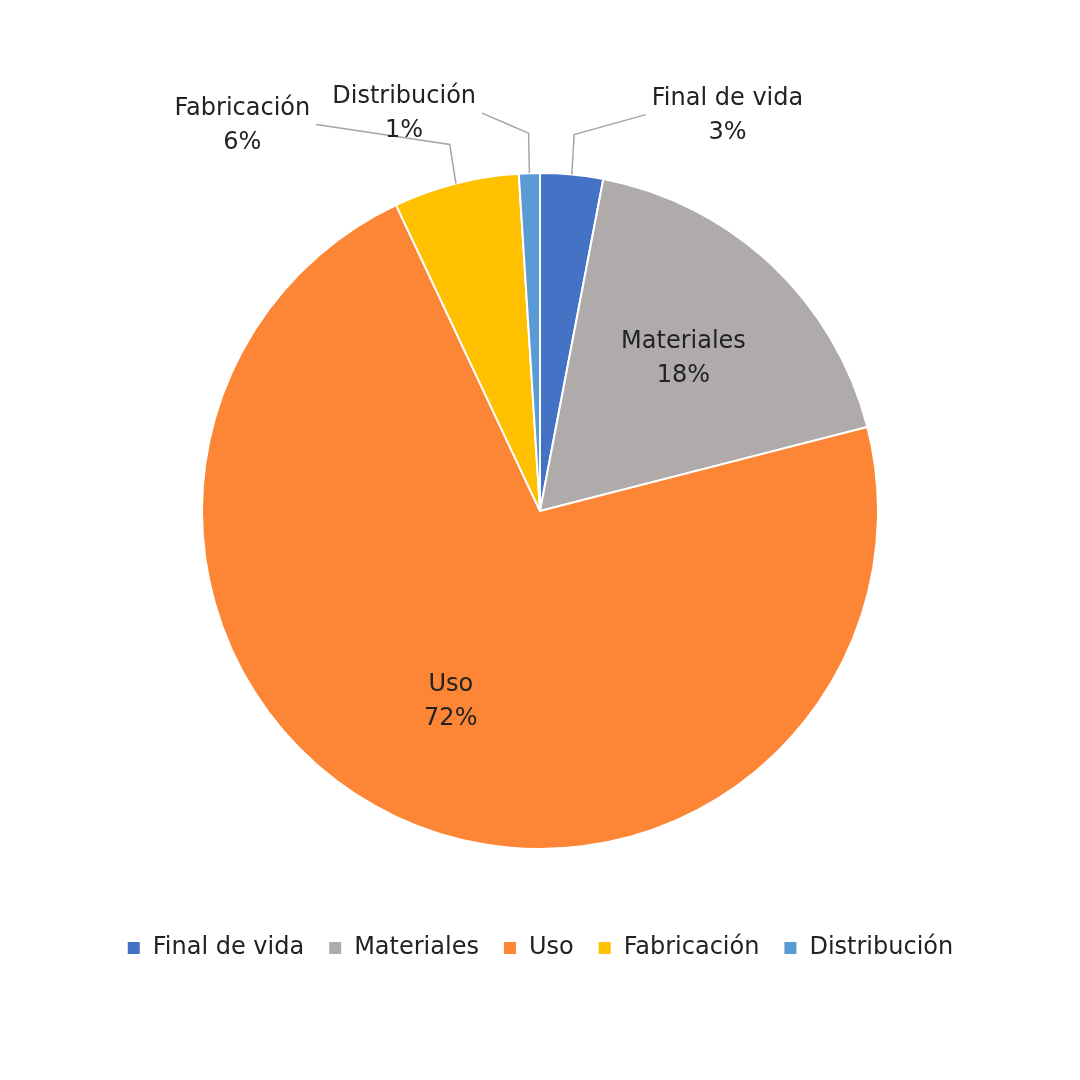 The height and width of the screenshot is (1080, 1080). I want to click on slice-label: Final de vida, so click(727, 96).